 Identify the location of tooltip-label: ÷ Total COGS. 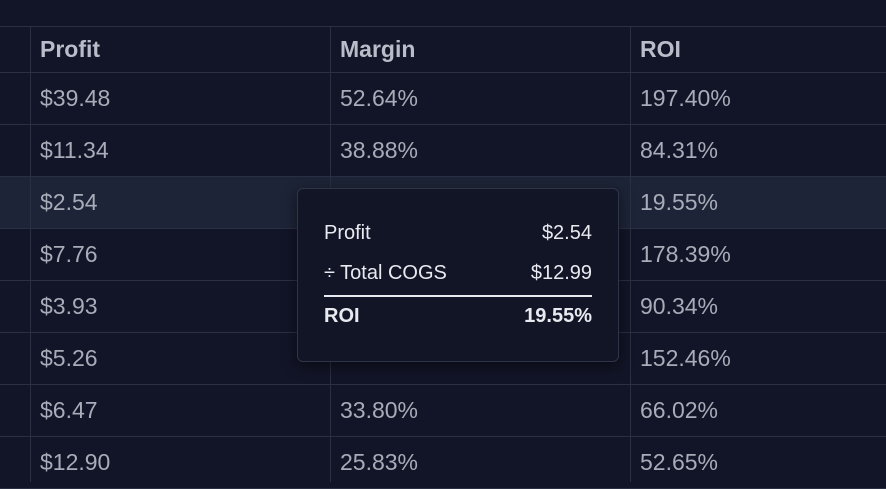
(385, 273).